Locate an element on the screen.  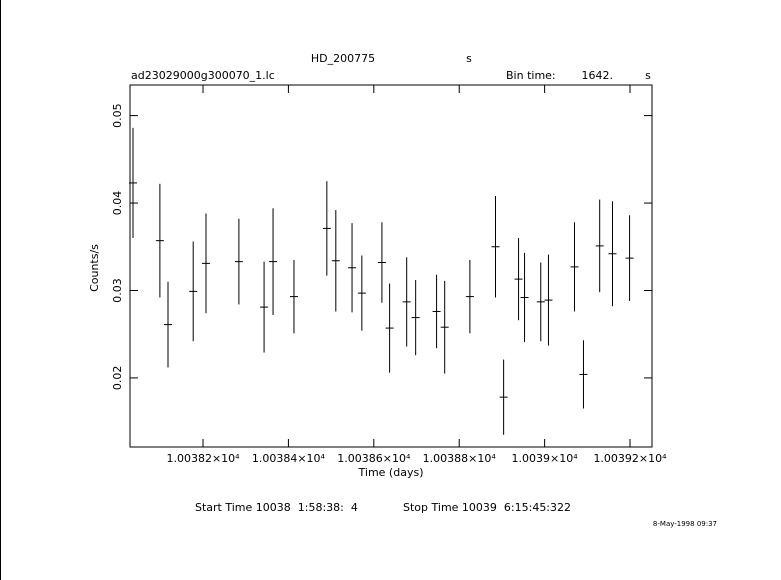
title-suffix: s is located at coordinates (469, 58).